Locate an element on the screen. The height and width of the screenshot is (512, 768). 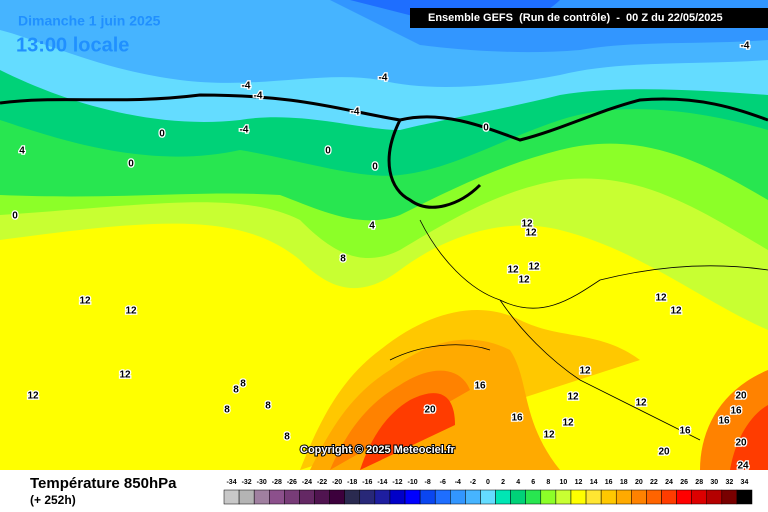
contour-label: 4 is located at coordinates (22, 151).